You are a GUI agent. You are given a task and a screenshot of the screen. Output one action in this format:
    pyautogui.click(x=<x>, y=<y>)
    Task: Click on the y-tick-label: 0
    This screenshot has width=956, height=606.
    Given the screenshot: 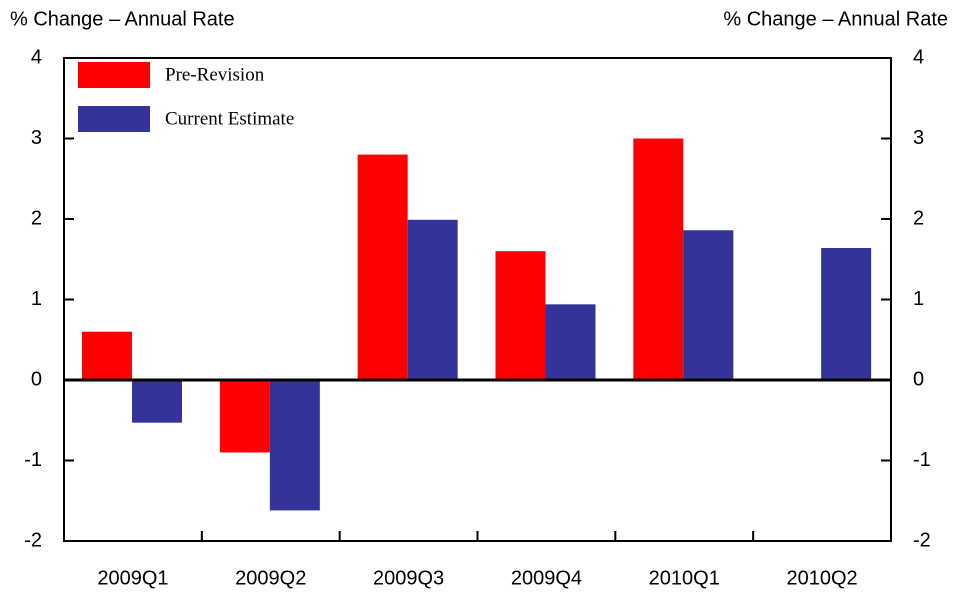 What is the action you would take?
    pyautogui.click(x=36, y=379)
    